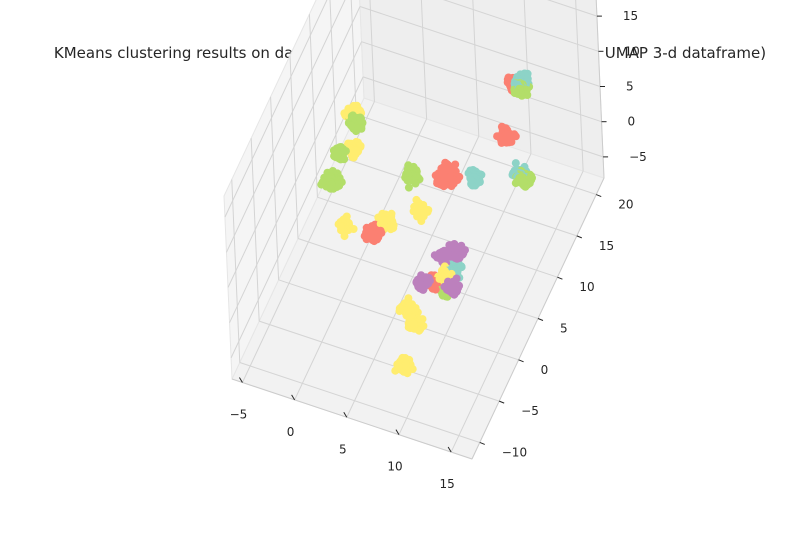 This screenshot has height=550, width=800. Describe the element at coordinates (630, 16) in the screenshot. I see `z-tick-label: 15` at that location.